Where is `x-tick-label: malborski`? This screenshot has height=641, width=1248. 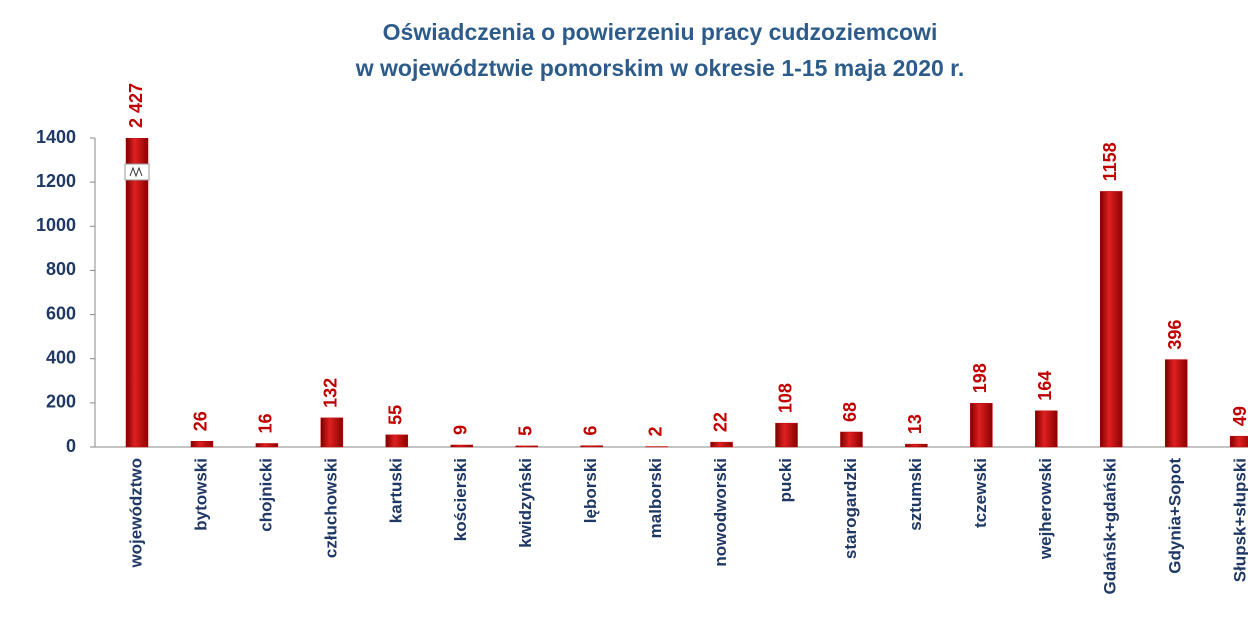
x-tick-label: malborski is located at coordinates (655, 498).